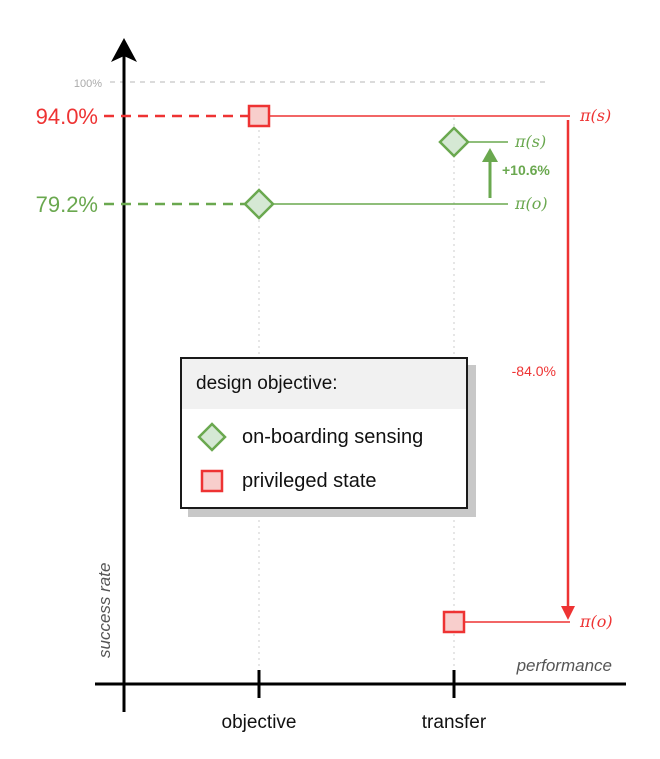  What do you see at coordinates (490, 155) in the screenshot?
I see `green-change-arrowhead` at bounding box center [490, 155].